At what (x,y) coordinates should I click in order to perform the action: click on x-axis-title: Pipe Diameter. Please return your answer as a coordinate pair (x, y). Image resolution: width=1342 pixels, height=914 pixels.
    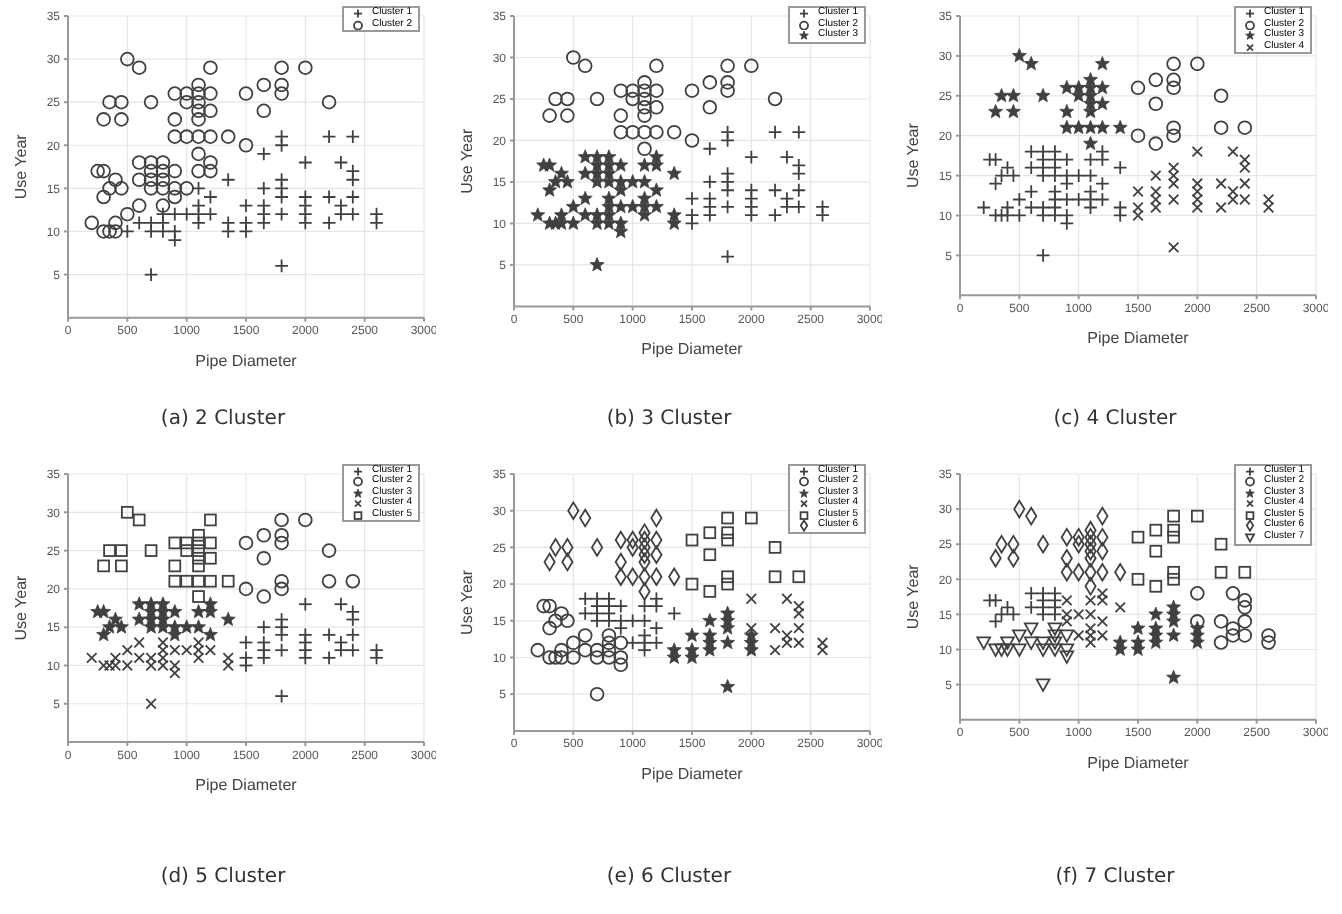
    Looking at the image, I should click on (1138, 338).